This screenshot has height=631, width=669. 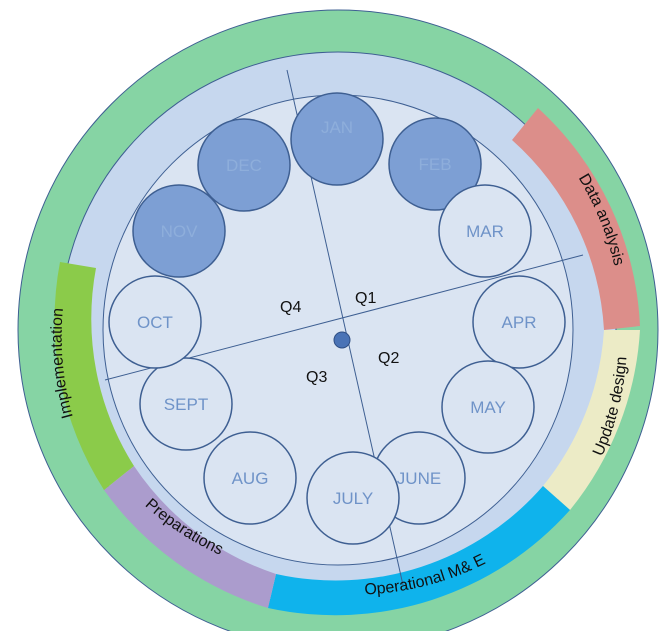 I want to click on month-circle-dec, so click(x=244, y=165).